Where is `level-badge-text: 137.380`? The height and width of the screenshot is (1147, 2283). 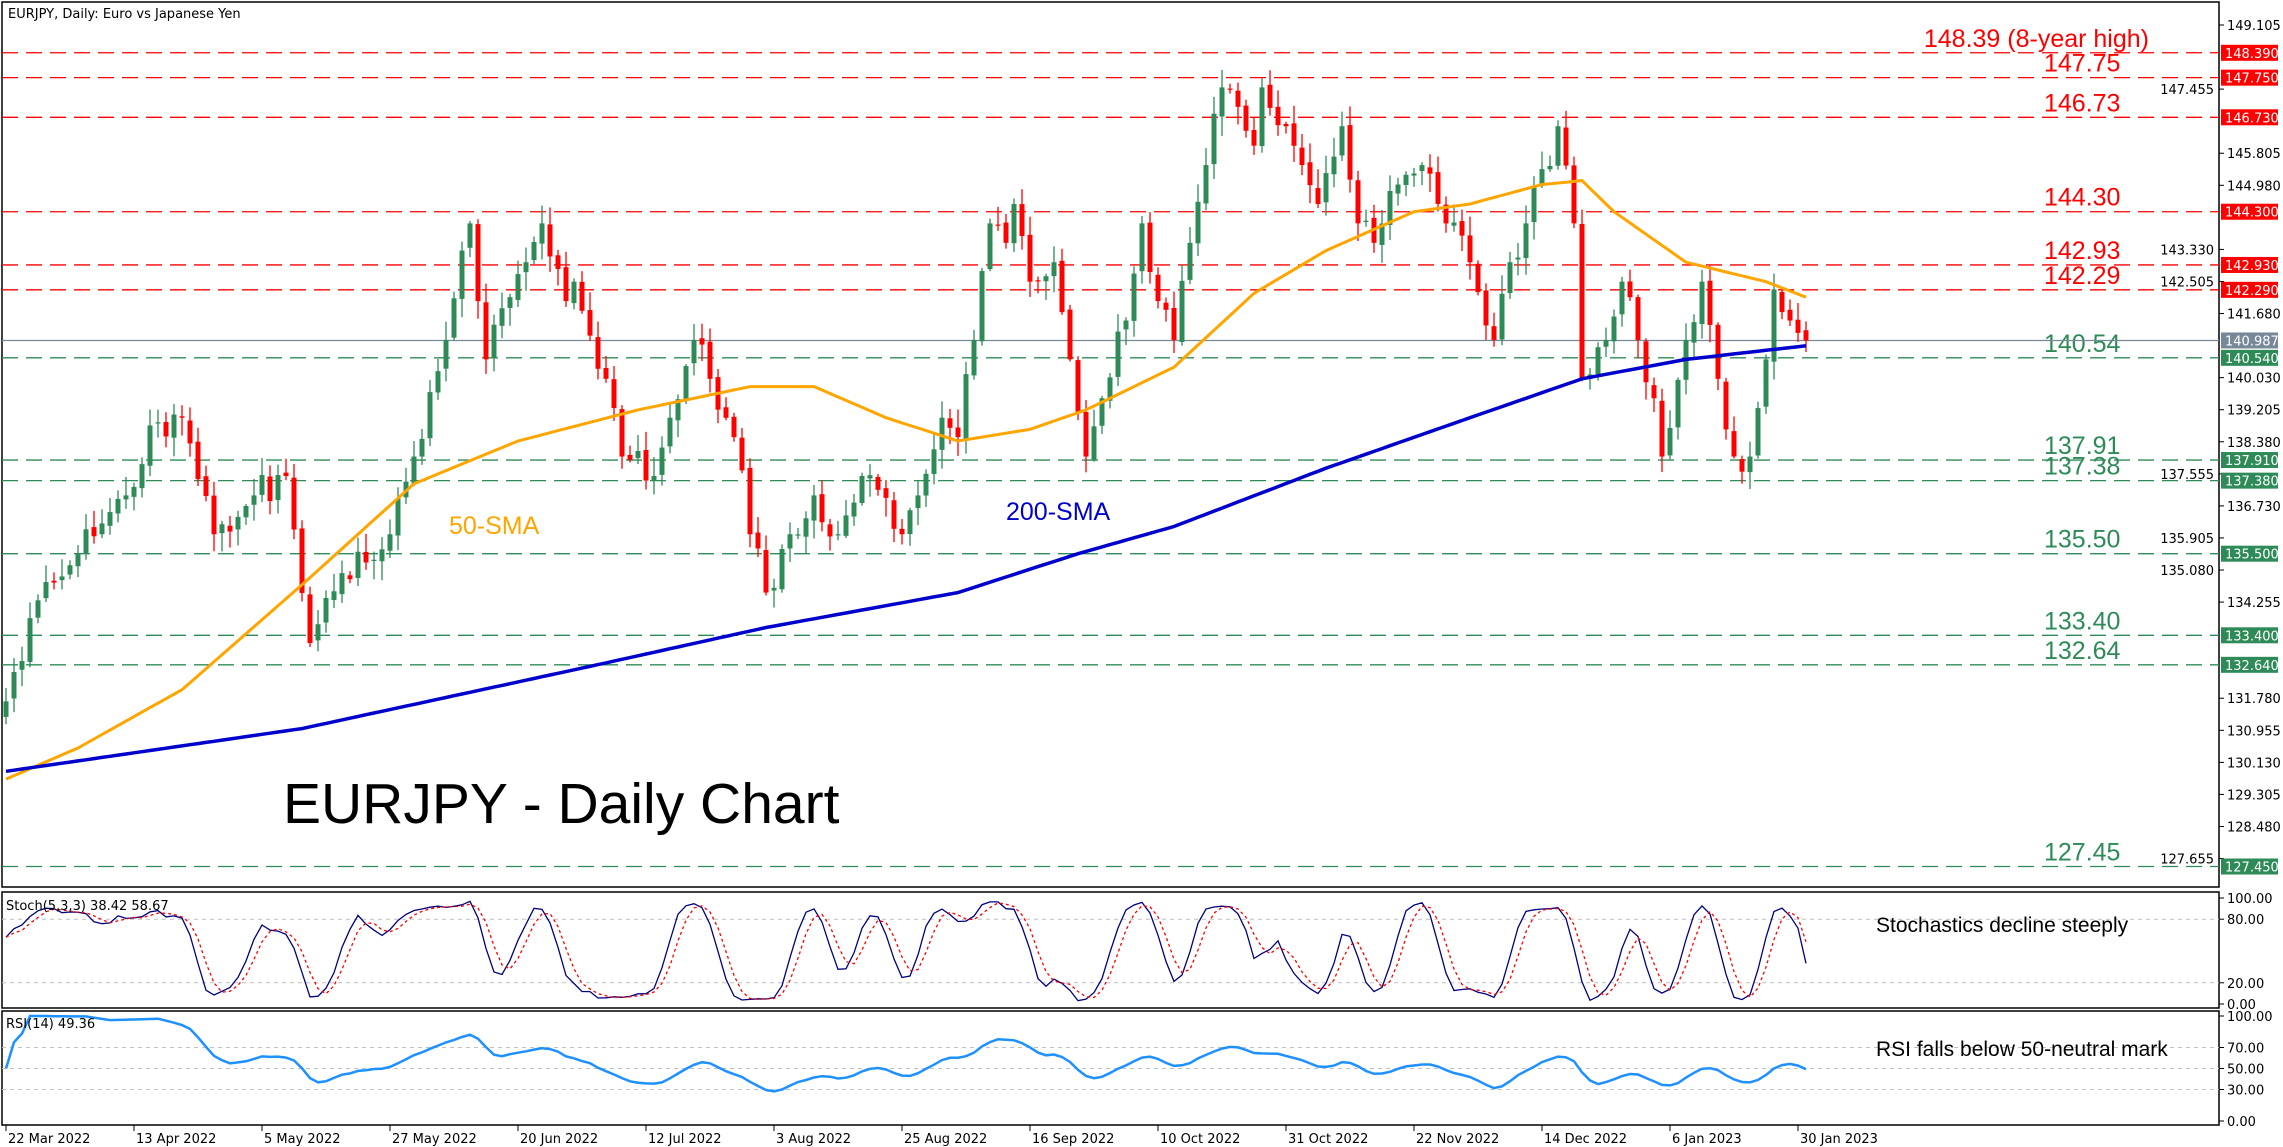 level-badge-text: 137.380 is located at coordinates (2252, 482).